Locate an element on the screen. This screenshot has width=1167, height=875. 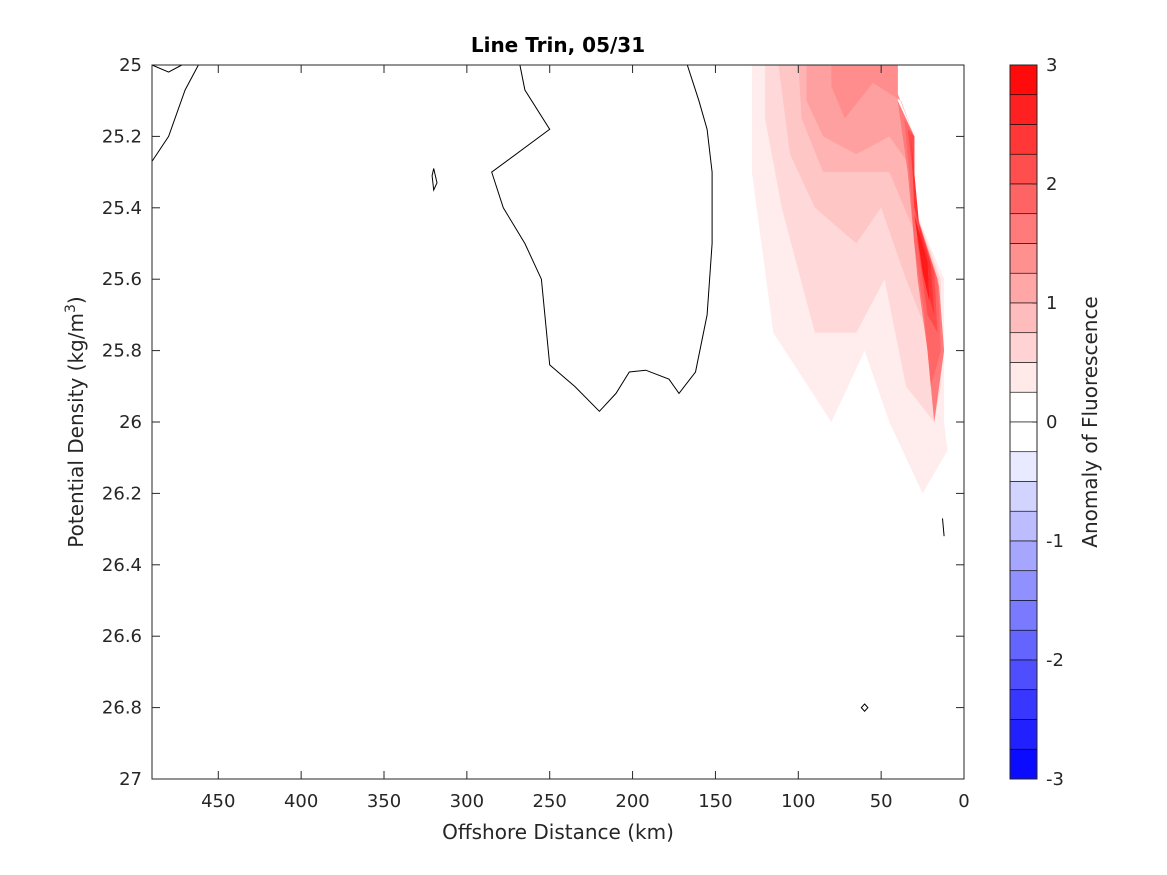
y-tick-label: 25.4 is located at coordinates (122, 208).